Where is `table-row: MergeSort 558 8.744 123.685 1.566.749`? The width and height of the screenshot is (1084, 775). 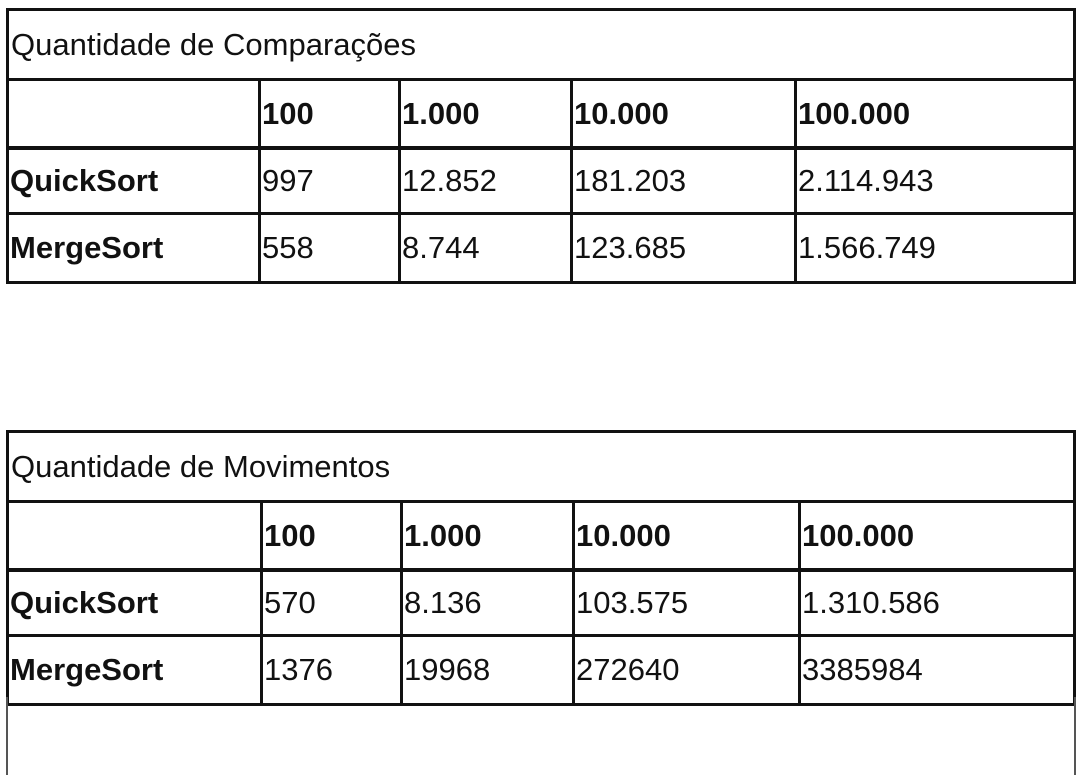 table-row: MergeSort 558 8.744 123.685 1.566.749 is located at coordinates (541, 248).